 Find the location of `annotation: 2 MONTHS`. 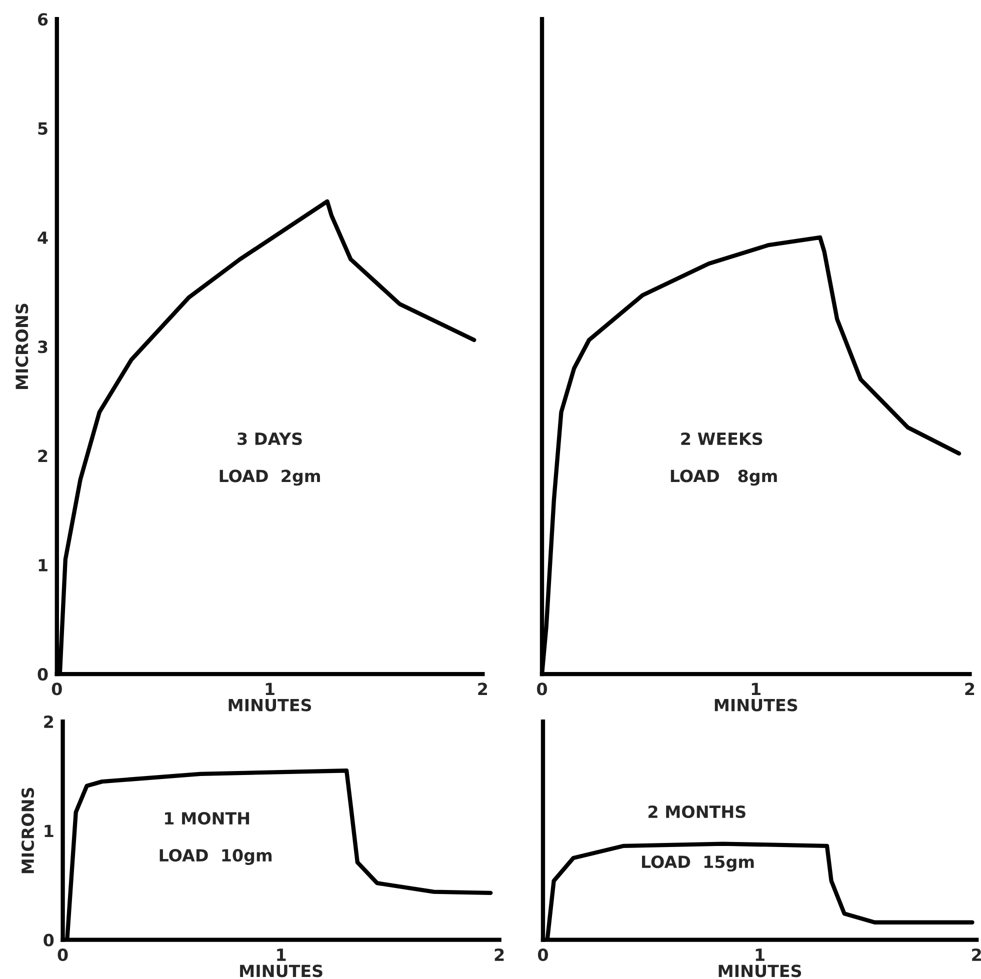

annotation: 2 MONTHS is located at coordinates (697, 811).